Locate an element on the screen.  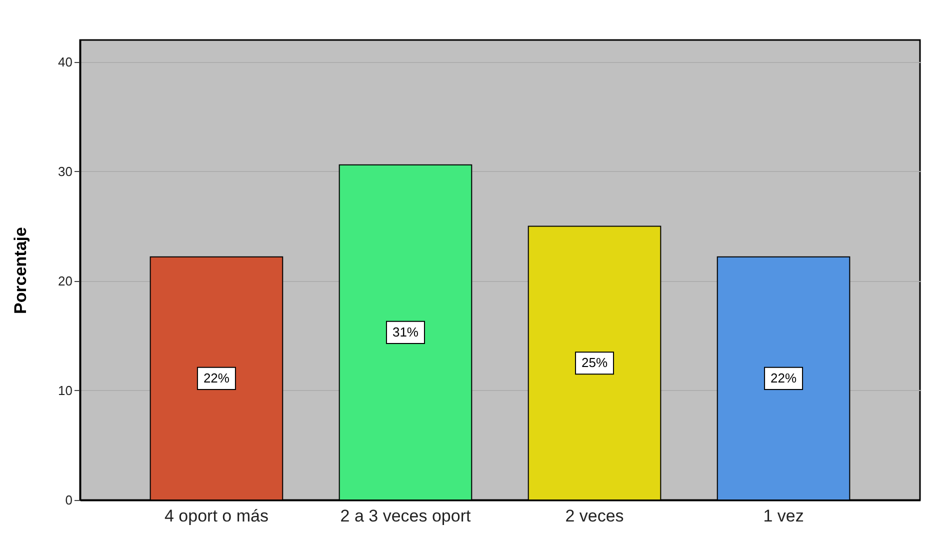
y-axis-title: Porcentaje is located at coordinates (20, 270).